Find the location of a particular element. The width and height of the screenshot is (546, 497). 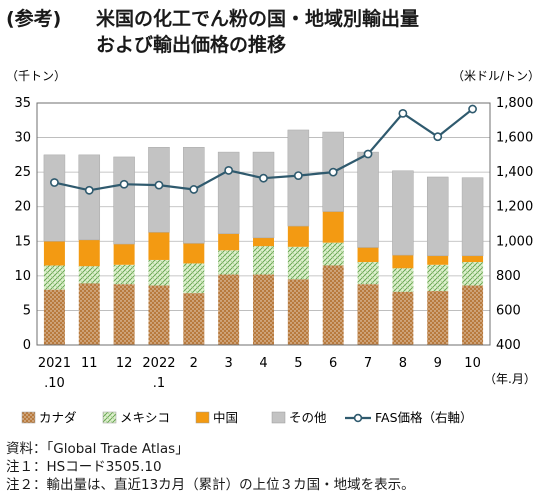

x-tick: 2021 is located at coordinates (54, 363).